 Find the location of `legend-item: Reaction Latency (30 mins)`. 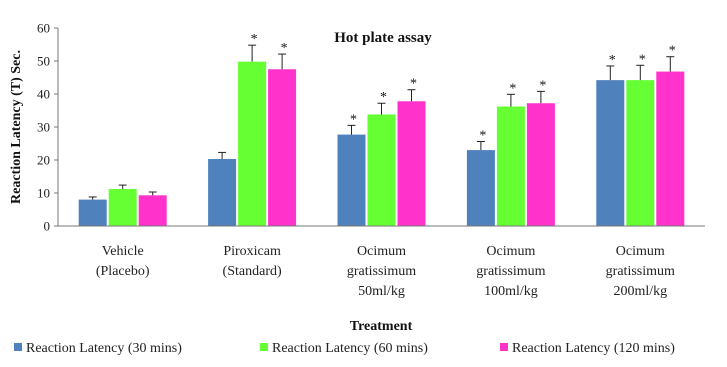

legend-item: Reaction Latency (30 mins) is located at coordinates (98, 348).